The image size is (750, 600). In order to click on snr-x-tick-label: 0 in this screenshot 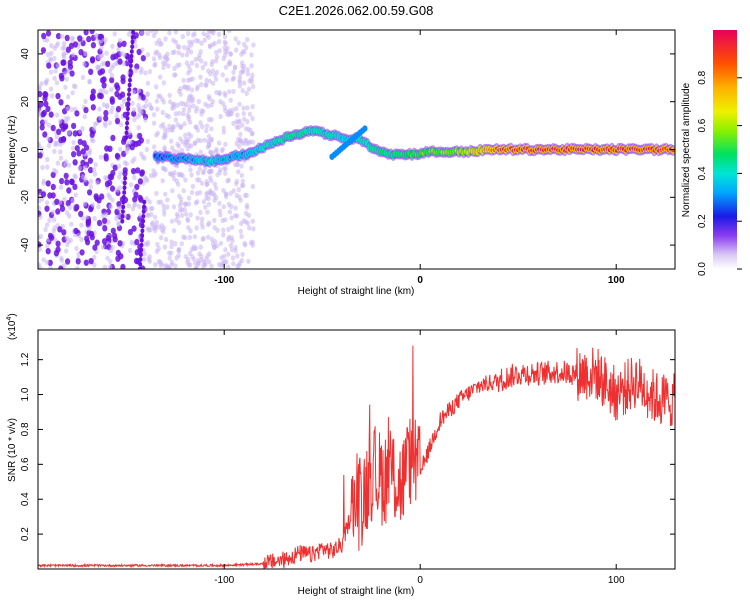, I will do `click(420, 580)`.